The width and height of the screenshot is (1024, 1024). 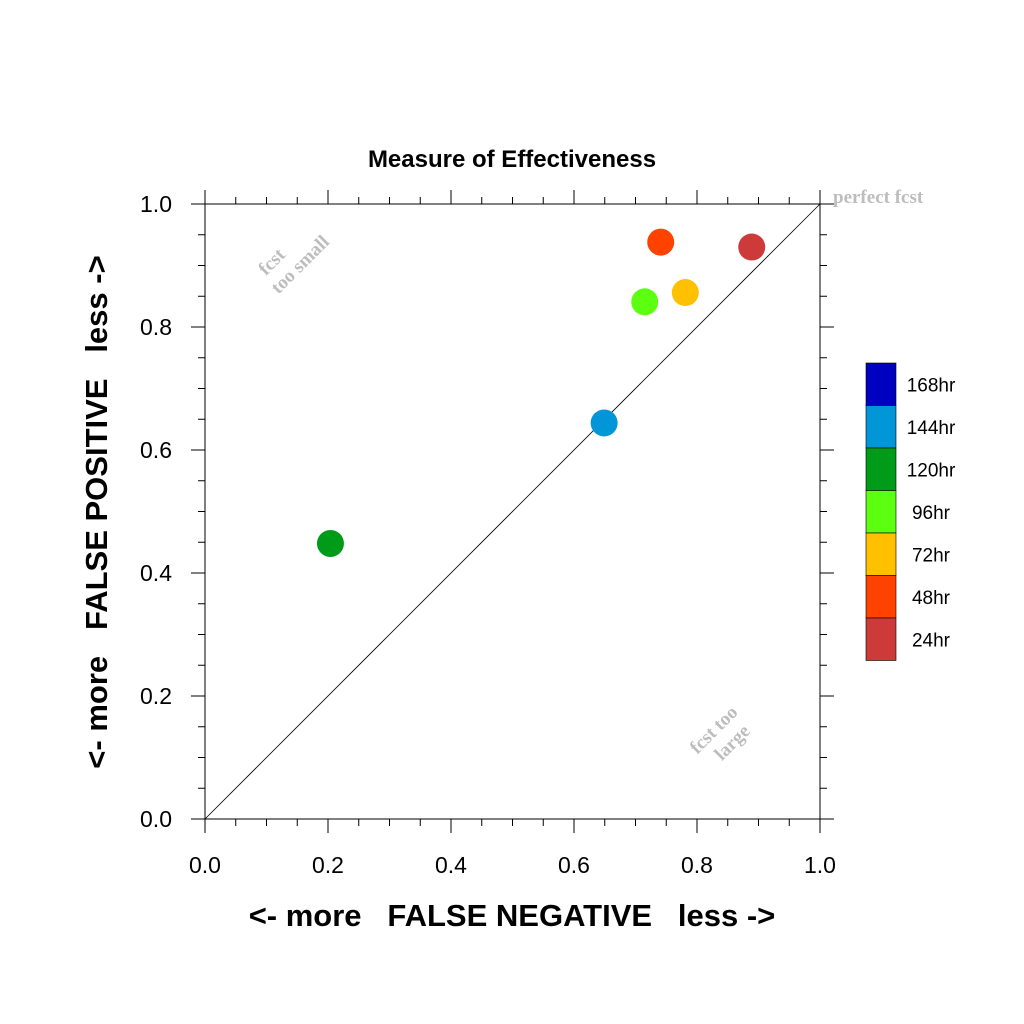 I want to click on point-120hr, so click(x=330, y=543).